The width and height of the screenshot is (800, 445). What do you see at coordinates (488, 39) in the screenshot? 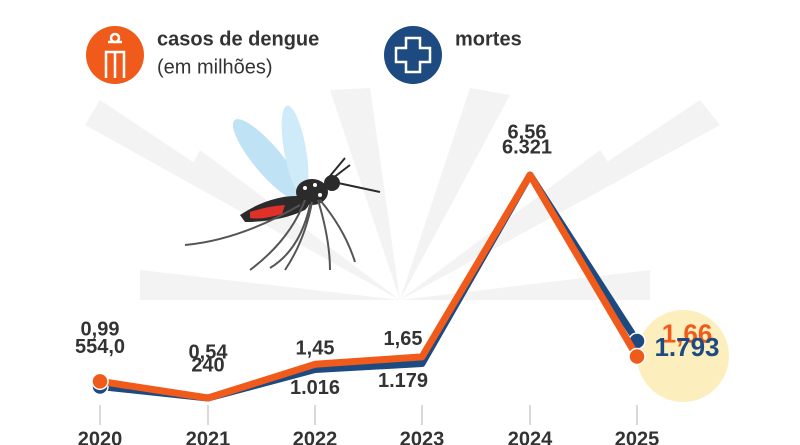
I see `legend-label: mortes` at bounding box center [488, 39].